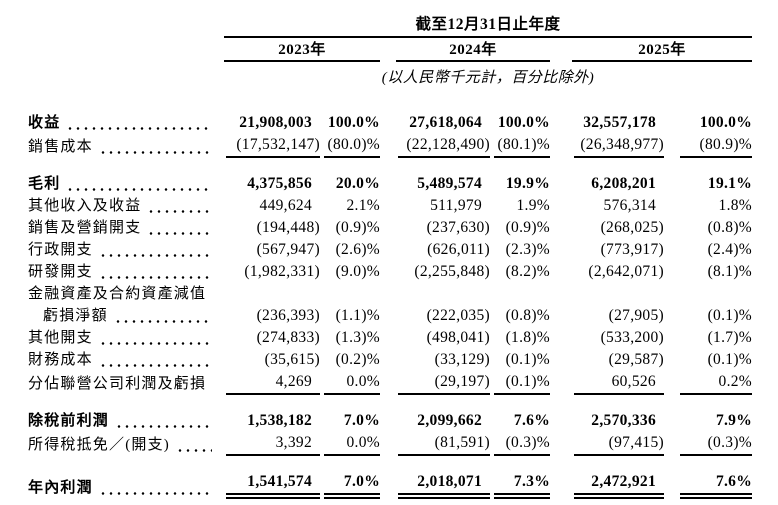 This screenshot has width=778, height=505. I want to click on value-cell: (27,905), so click(618, 316).